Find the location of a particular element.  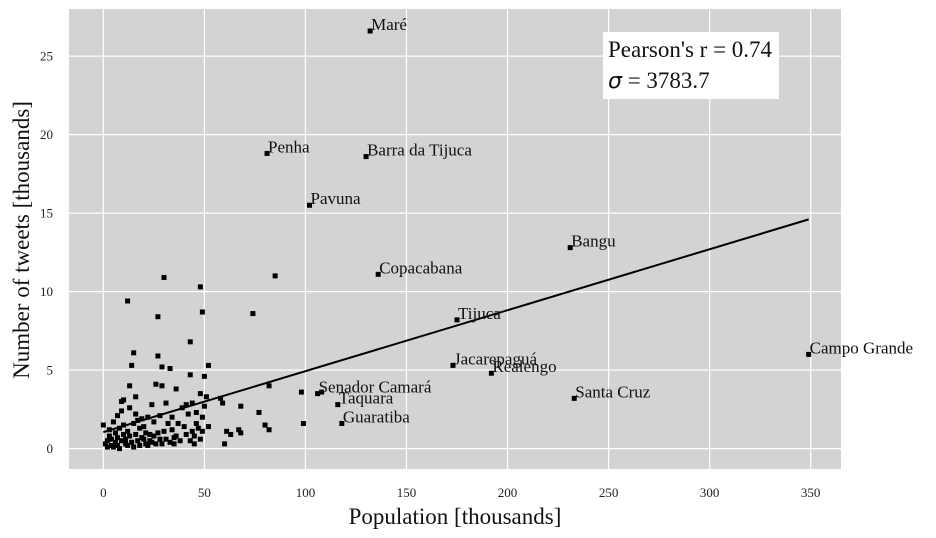

x-tick-label: 350 is located at coordinates (811, 492).